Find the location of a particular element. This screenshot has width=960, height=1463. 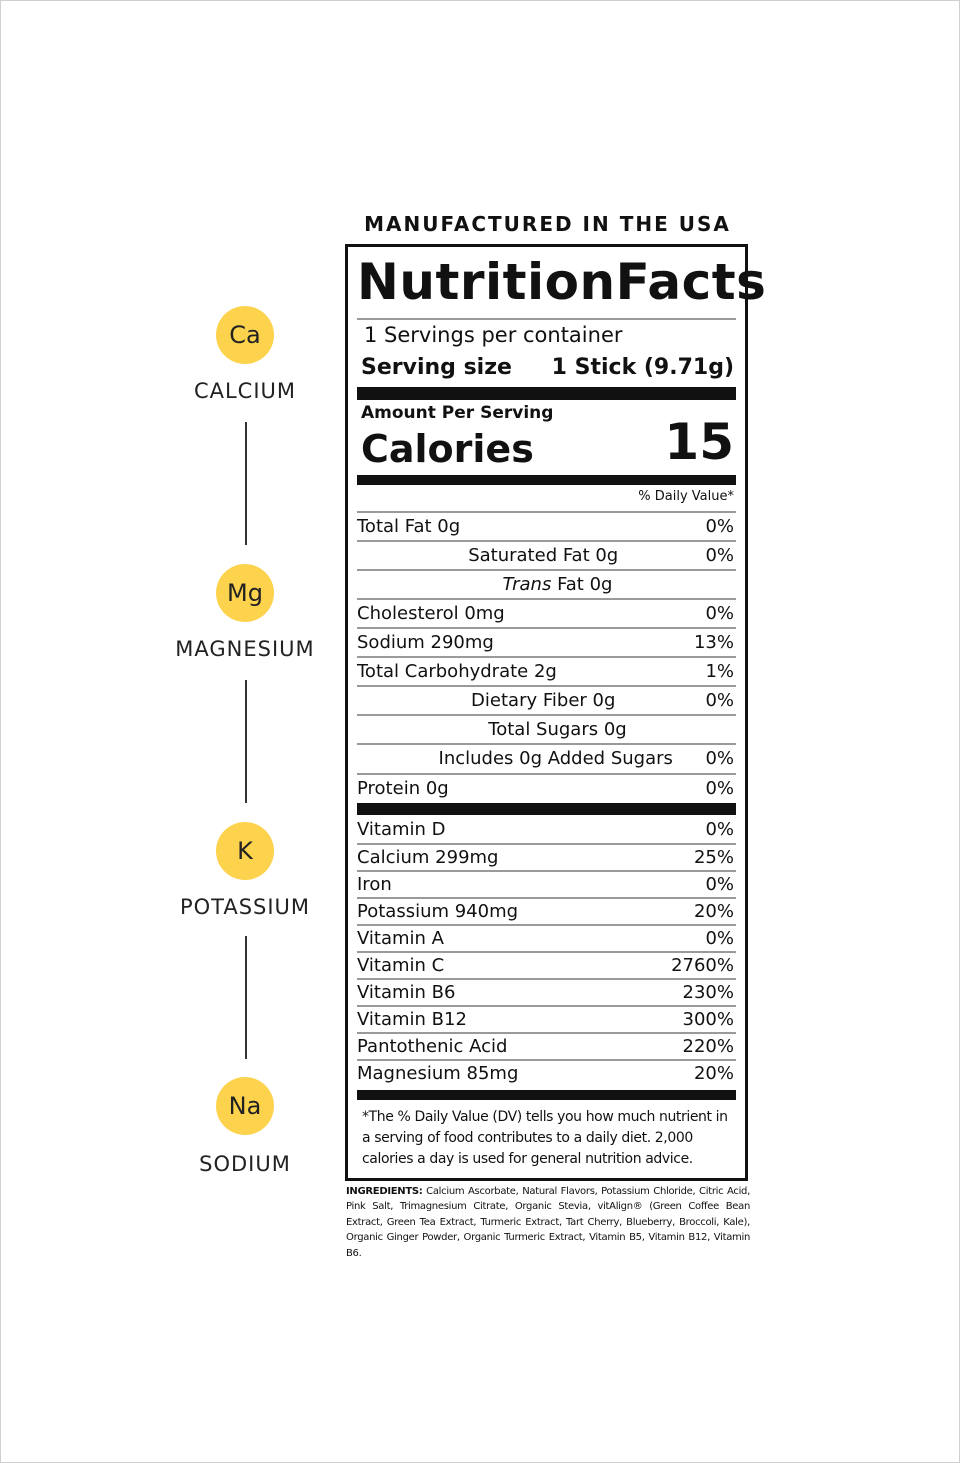

vitamin-name: Pantothenic Acid is located at coordinates (432, 1046).